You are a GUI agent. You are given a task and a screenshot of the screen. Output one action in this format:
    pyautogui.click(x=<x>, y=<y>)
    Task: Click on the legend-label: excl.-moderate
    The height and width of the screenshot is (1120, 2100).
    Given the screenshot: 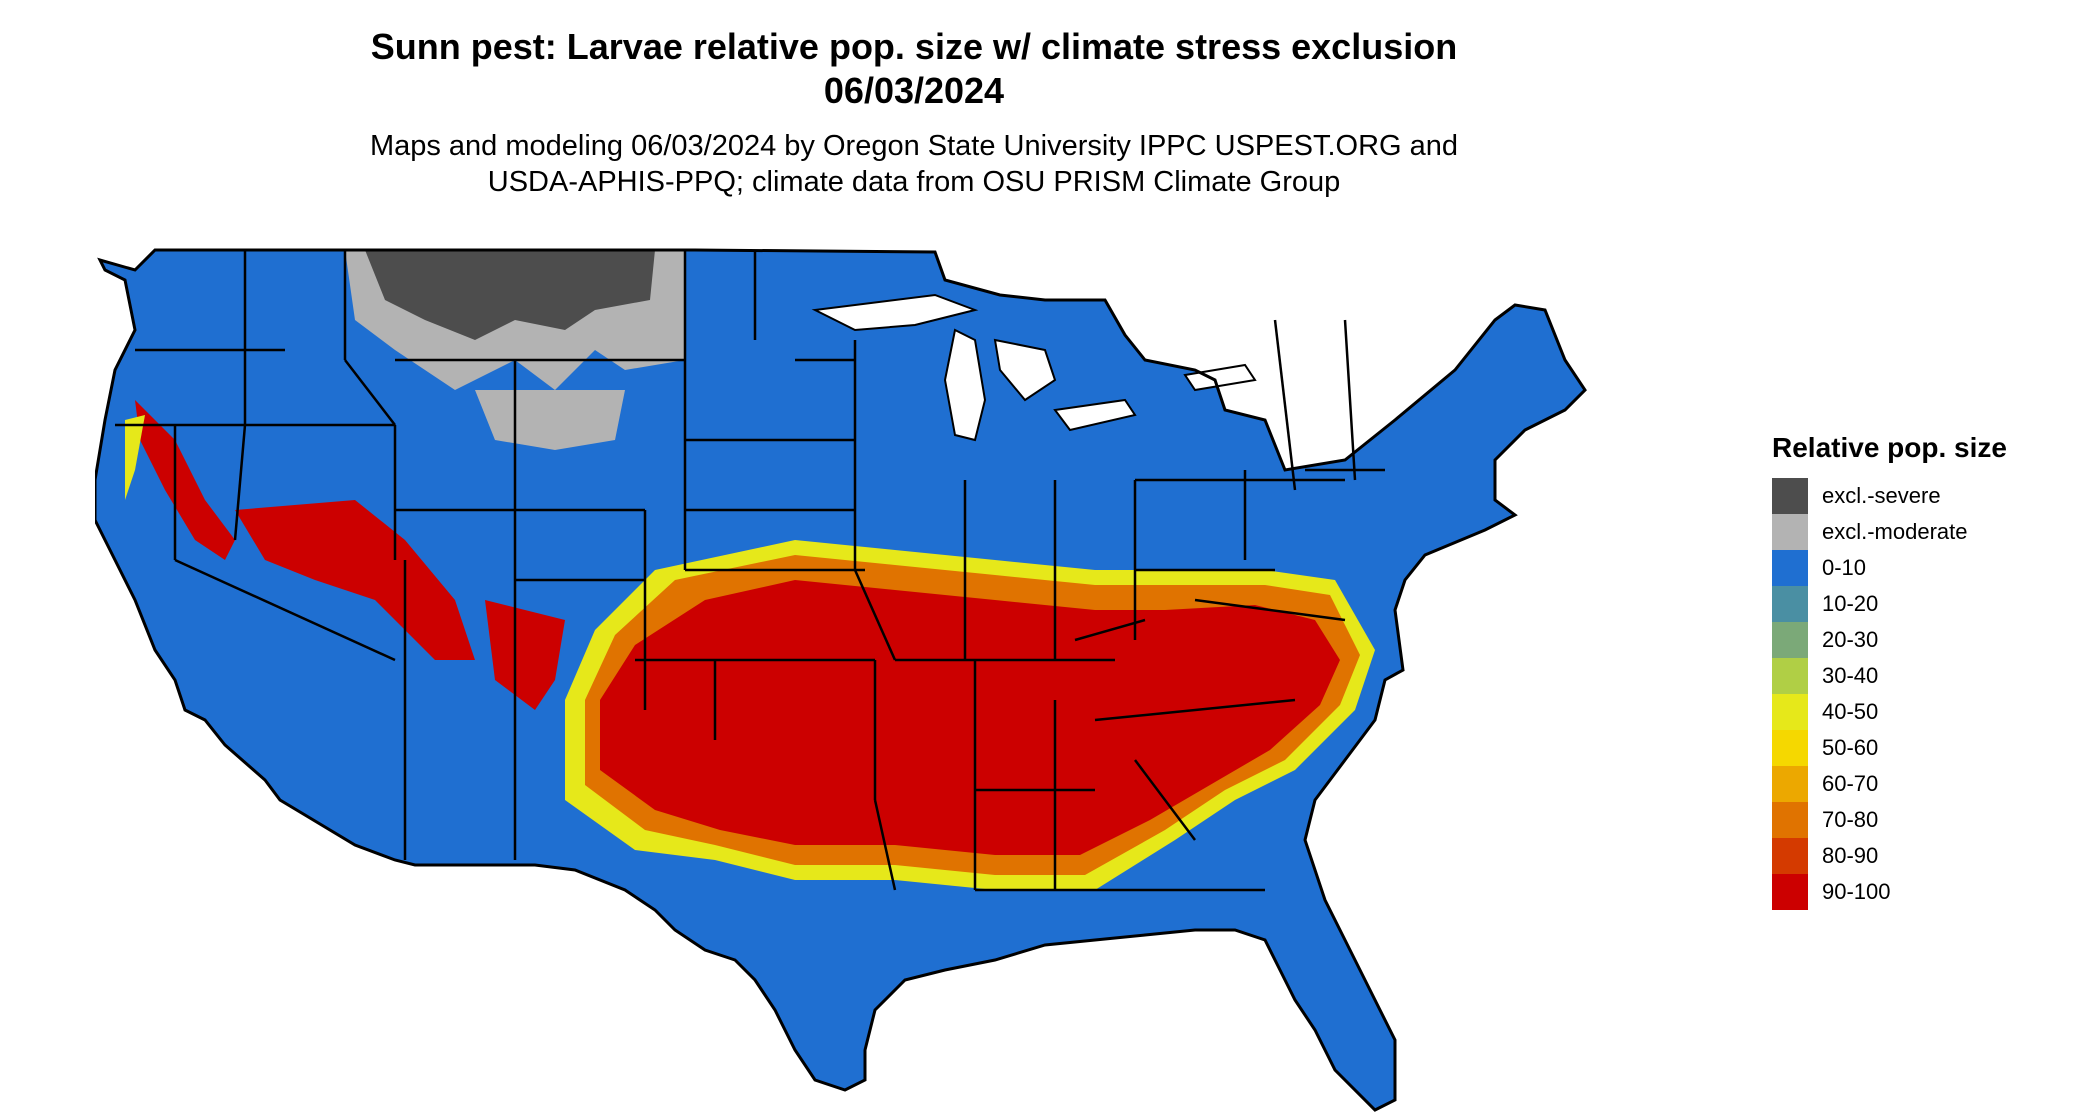 What is the action you would take?
    pyautogui.click(x=1895, y=531)
    